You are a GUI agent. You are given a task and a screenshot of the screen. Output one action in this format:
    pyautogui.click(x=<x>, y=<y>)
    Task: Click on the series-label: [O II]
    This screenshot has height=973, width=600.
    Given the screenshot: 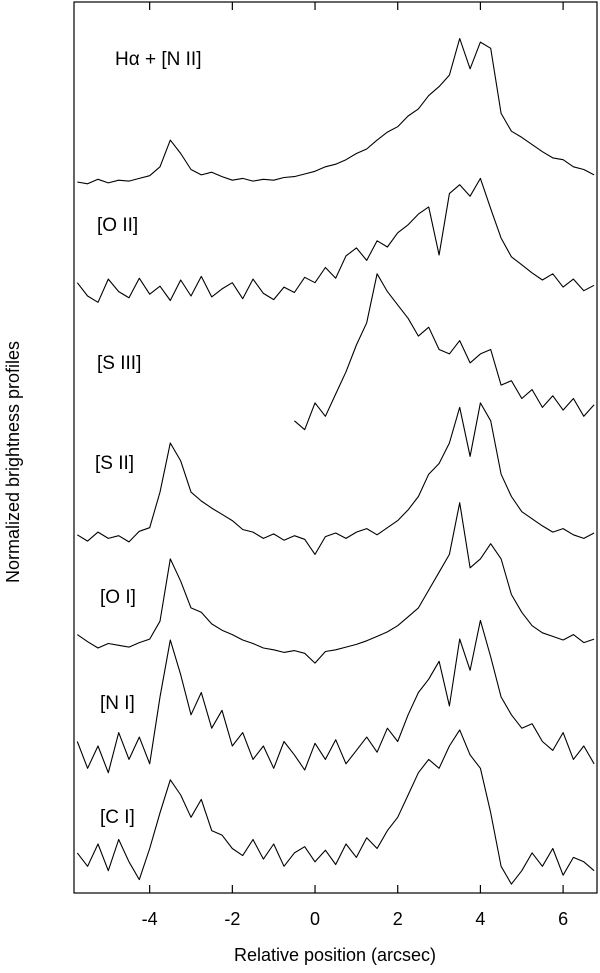 What is the action you would take?
    pyautogui.click(x=117, y=225)
    